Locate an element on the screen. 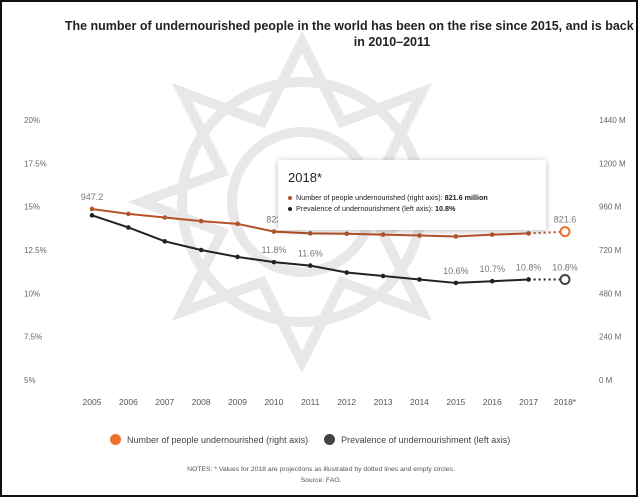  dark-circle-icon is located at coordinates (330, 439).